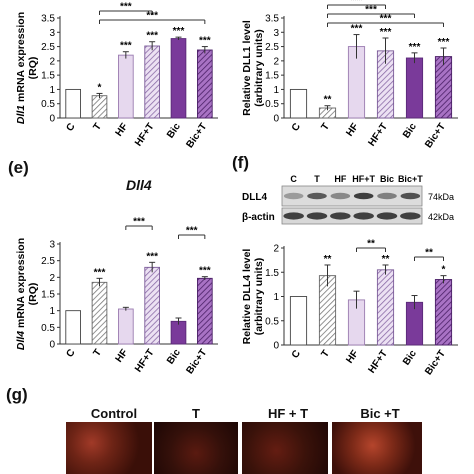  What do you see at coordinates (33, 294) in the screenshot?
I see `y-axis-label-line2: (RQ)` at bounding box center [33, 294].